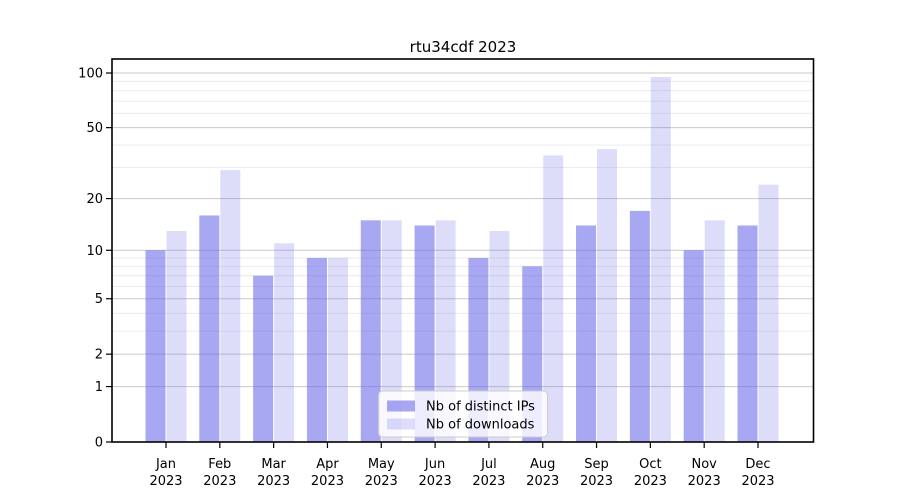  Describe the element at coordinates (714, 331) in the screenshot. I see `bar-downloads-nov` at that location.